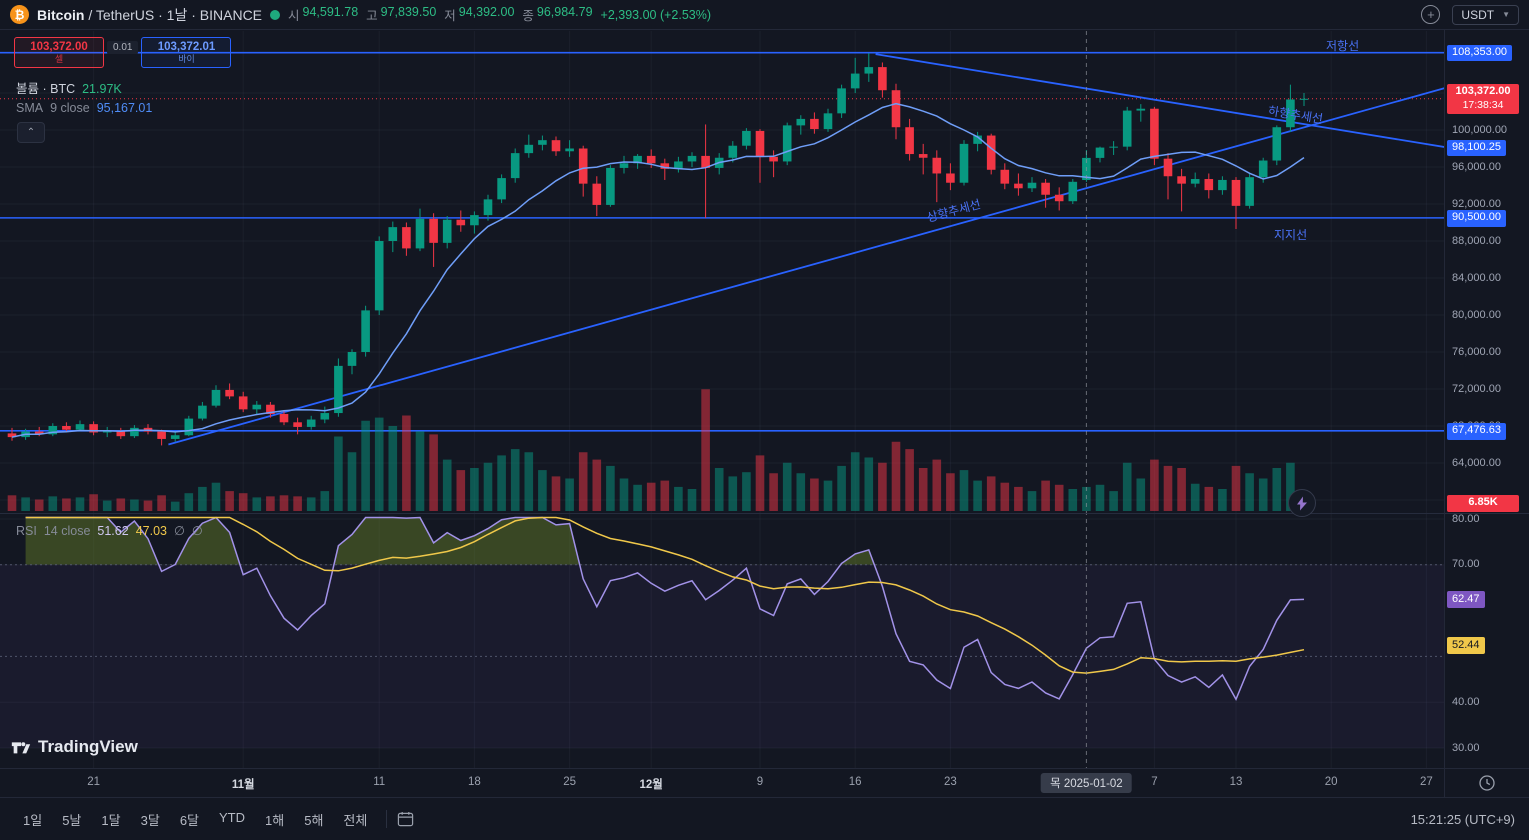 The image size is (1529, 840). I want to click on close-value: 96,984.79, so click(564, 12).